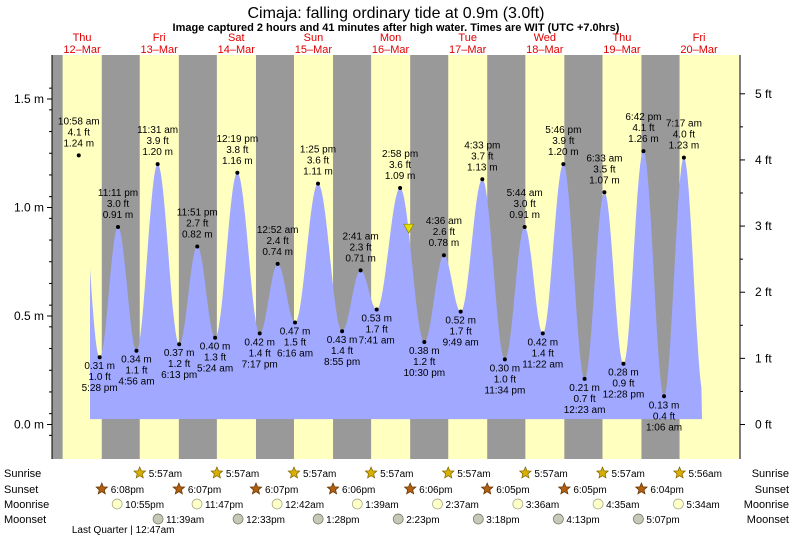 Image resolution: width=793 pixels, height=542 pixels. What do you see at coordinates (304, 505) in the screenshot?
I see `moonrise-time: 12:42am` at bounding box center [304, 505].